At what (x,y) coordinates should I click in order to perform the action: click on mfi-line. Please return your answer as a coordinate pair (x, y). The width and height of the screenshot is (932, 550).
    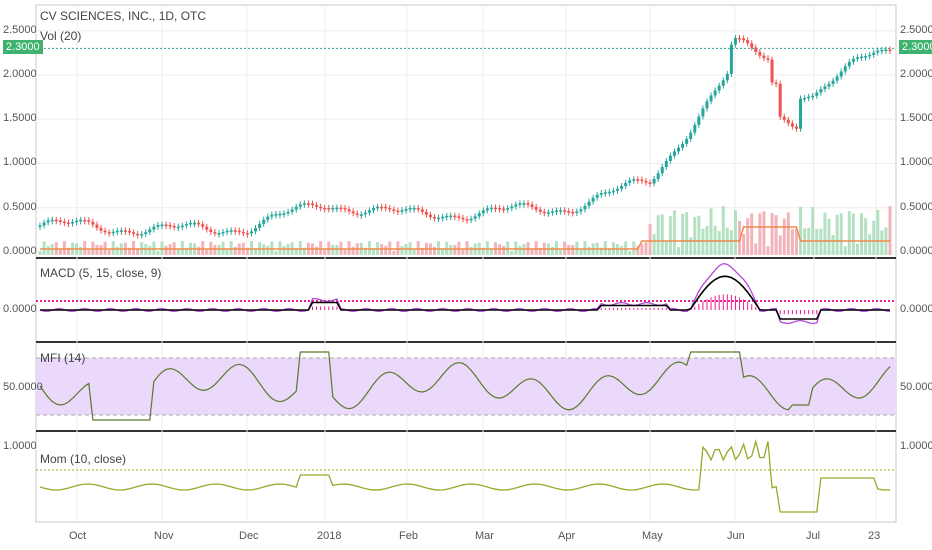
    Looking at the image, I should click on (465, 386).